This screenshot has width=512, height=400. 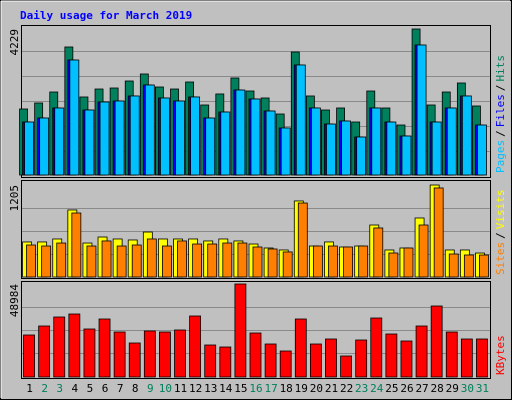 I want to click on x-tick-label: 27, so click(x=421, y=388).